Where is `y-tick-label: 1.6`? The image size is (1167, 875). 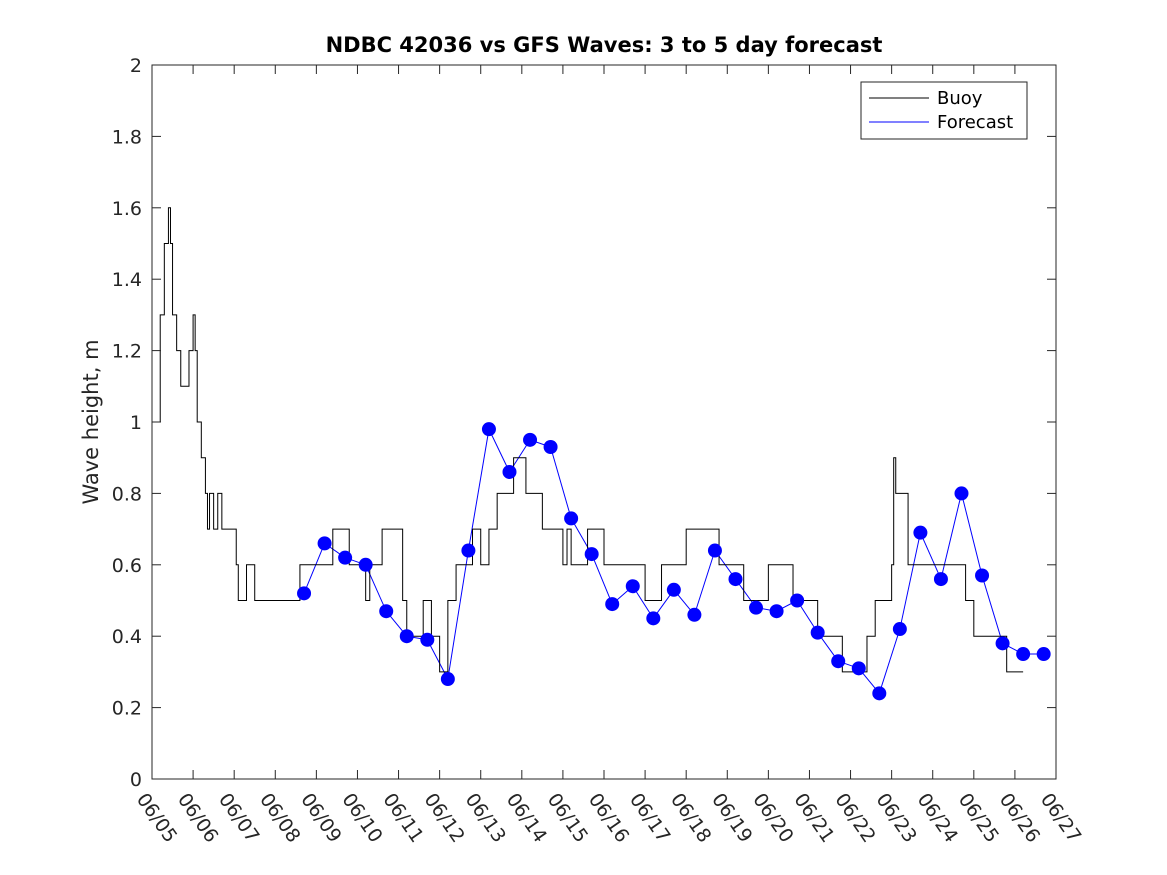 y-tick-label: 1.6 is located at coordinates (127, 209).